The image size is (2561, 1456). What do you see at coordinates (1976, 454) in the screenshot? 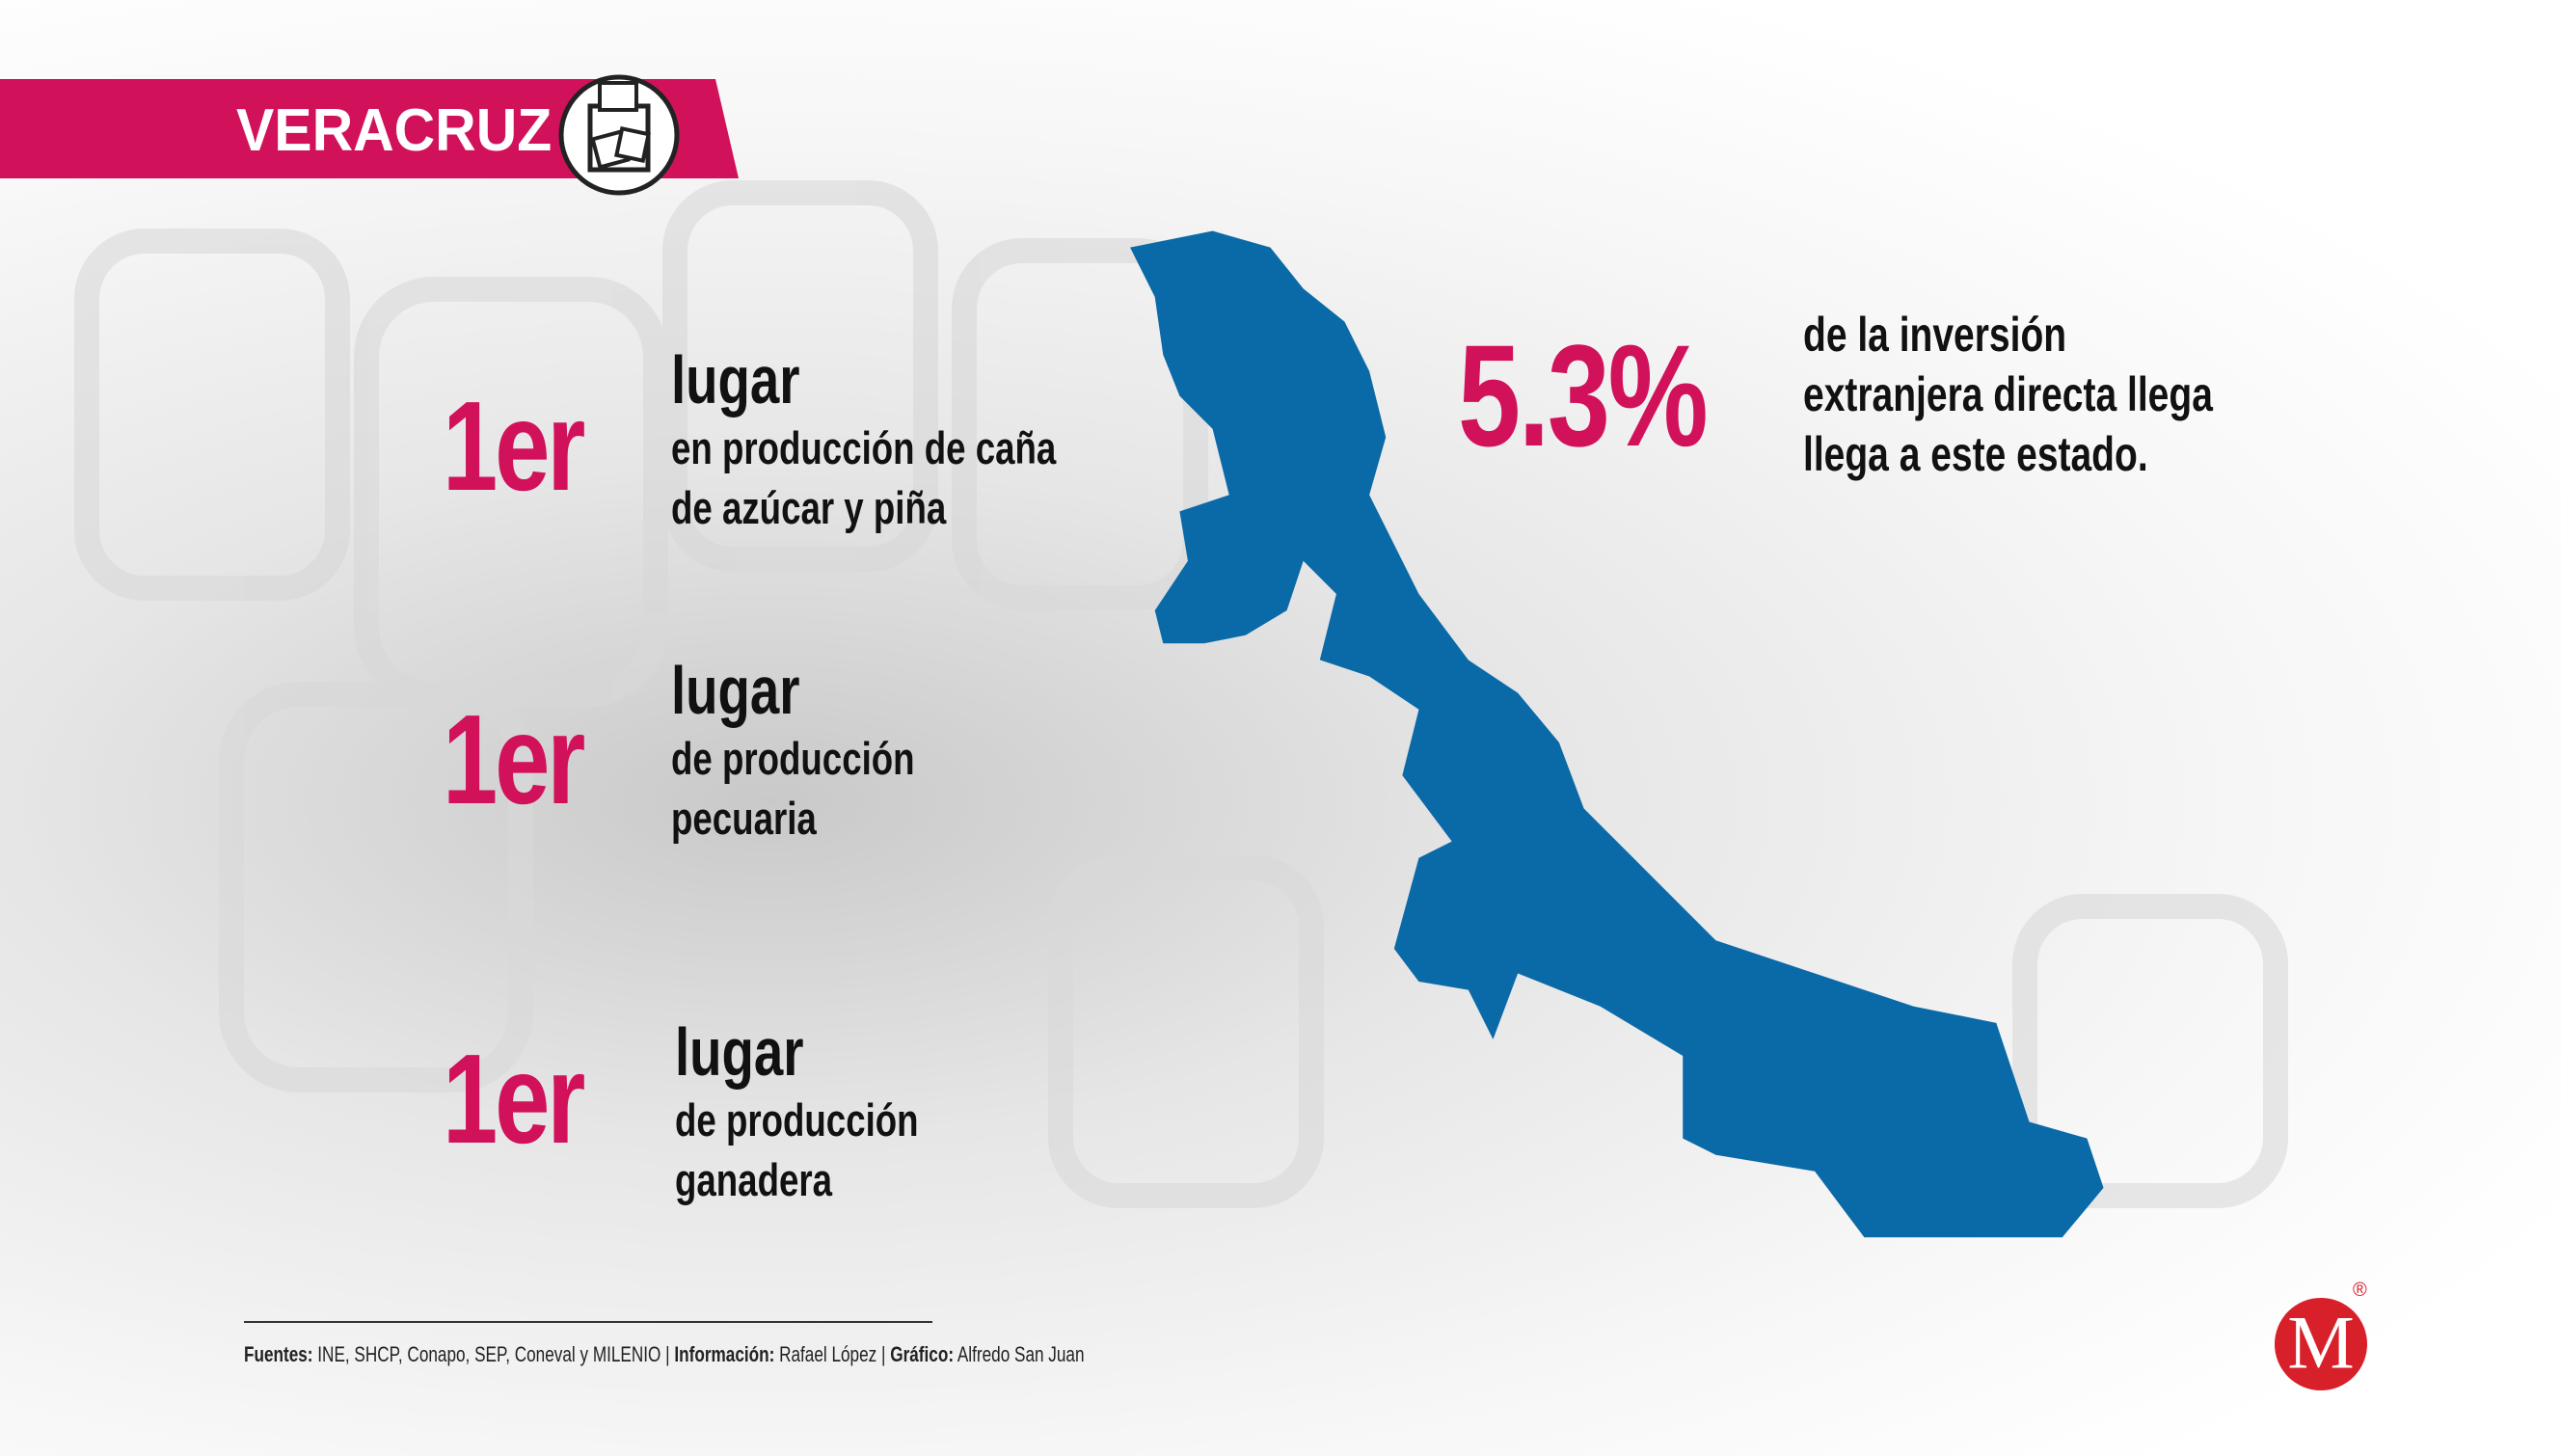
I see `stat-line: llega a este estado.` at bounding box center [1976, 454].